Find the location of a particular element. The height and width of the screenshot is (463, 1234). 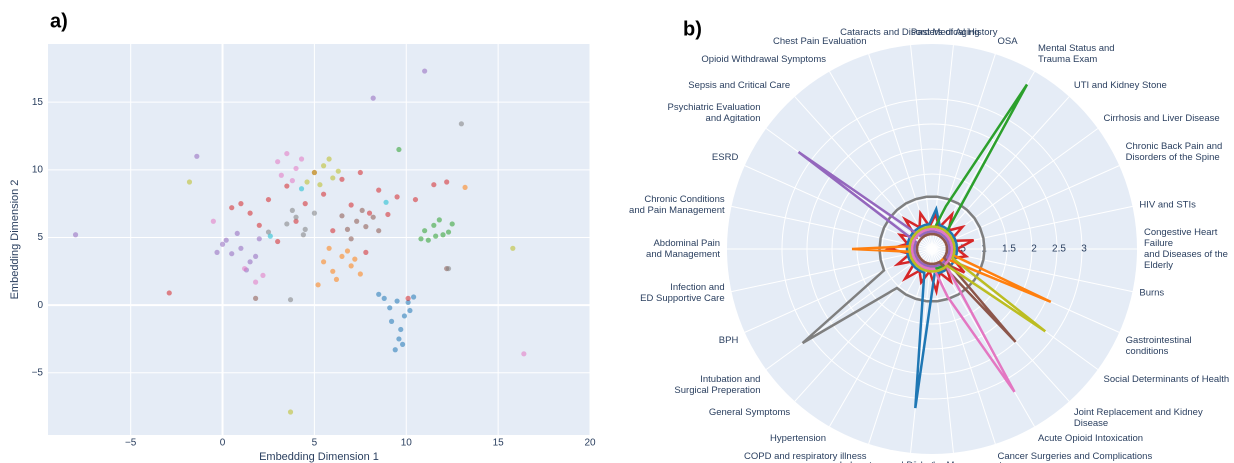

category-label: Intubation and Surgical Preperation is located at coordinates (717, 384).